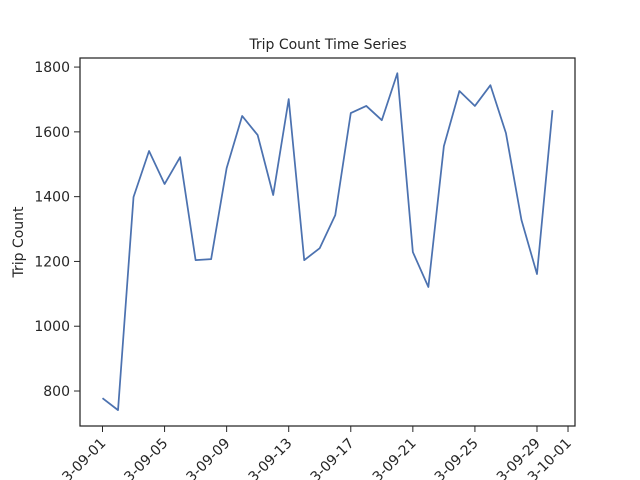  I want to click on y-tick-label: 1200, so click(52, 262).